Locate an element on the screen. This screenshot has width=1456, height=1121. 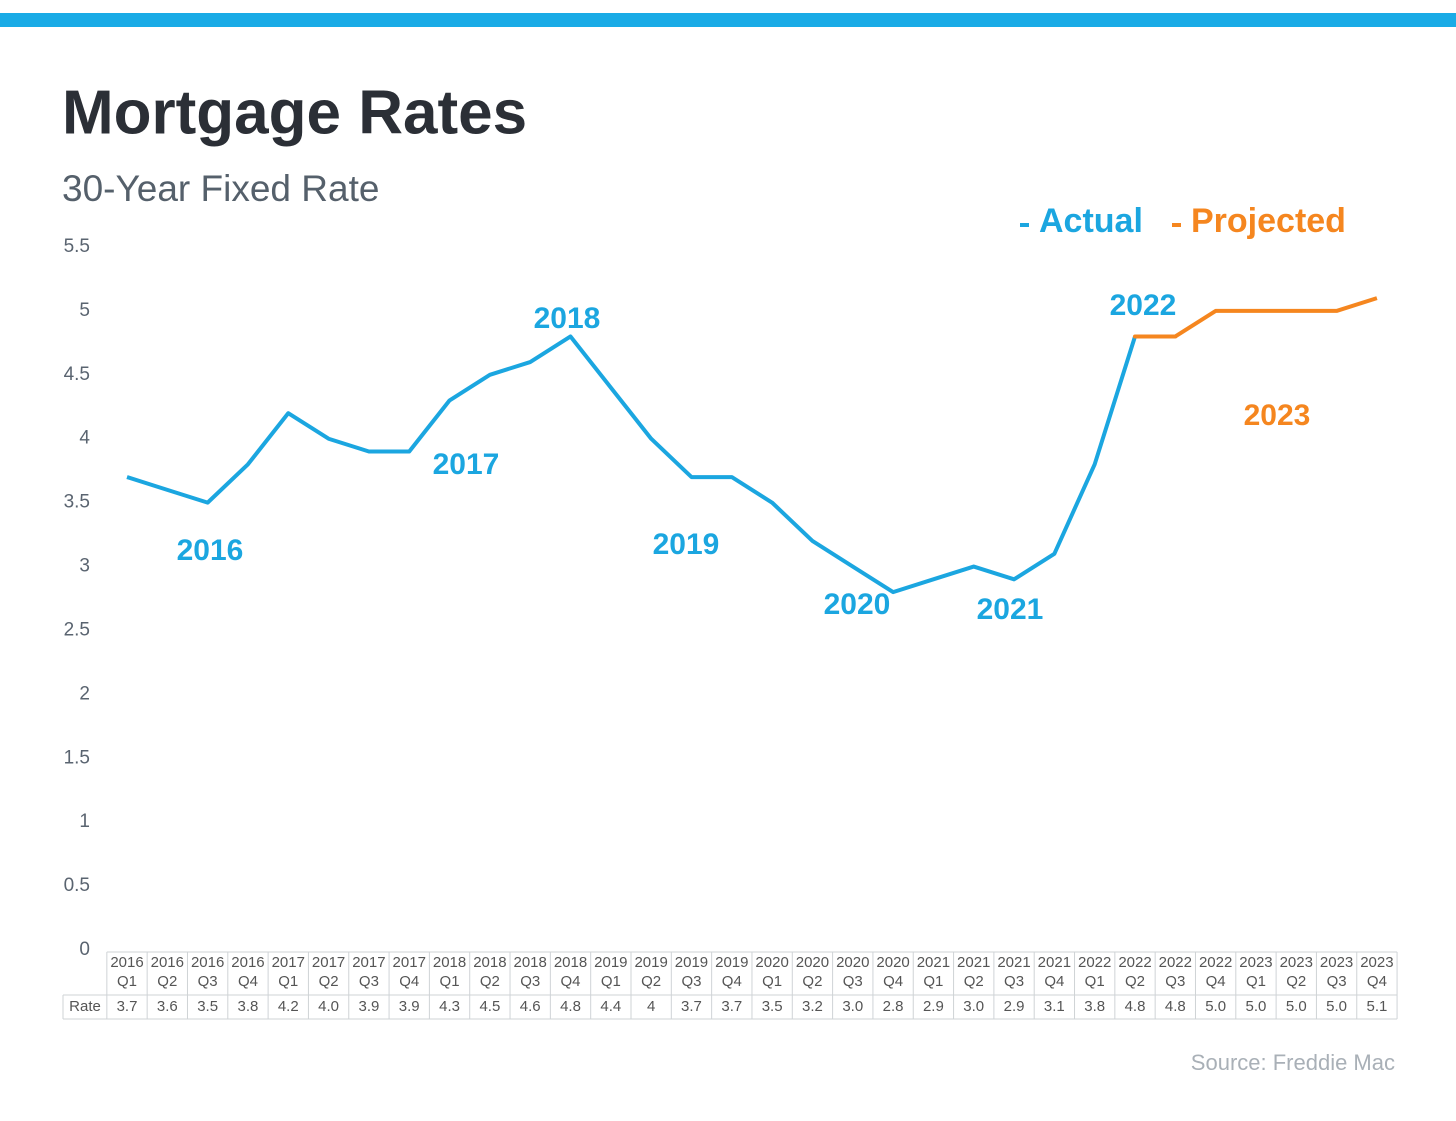
y-tick-label: 2.5 is located at coordinates (77, 629).